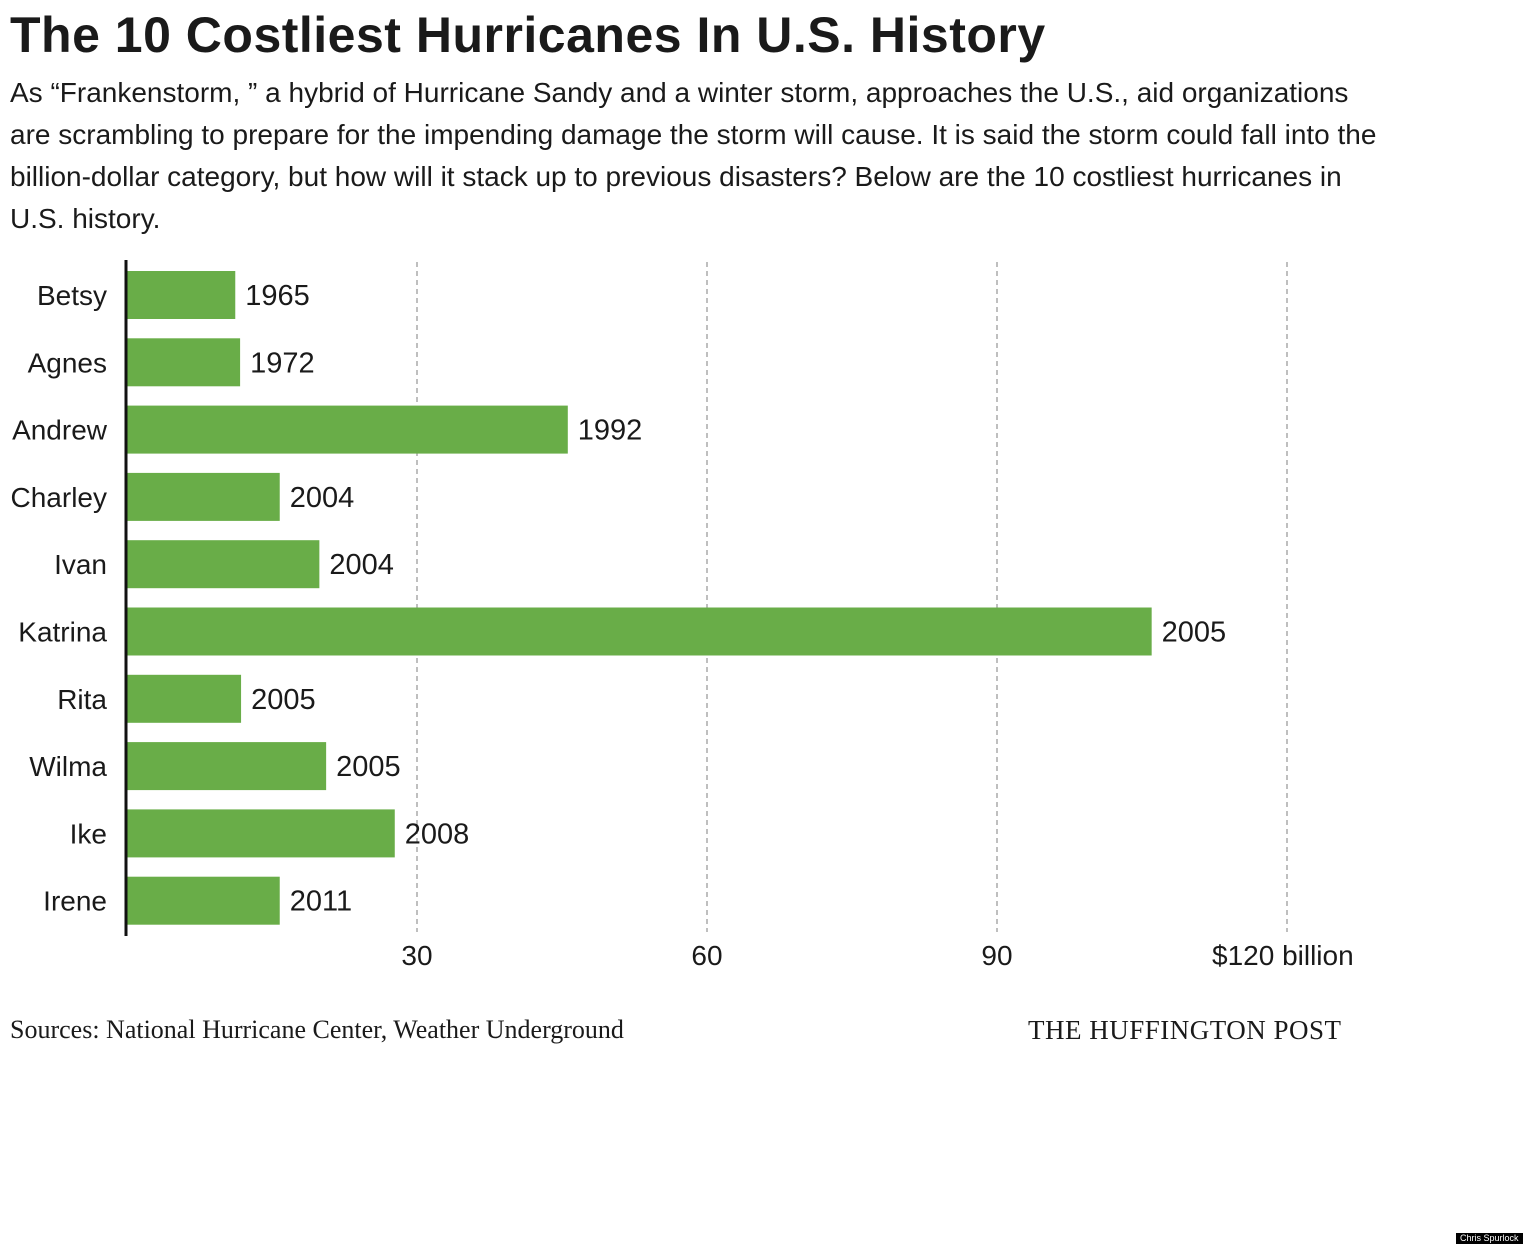  I want to click on bar-irene, so click(203, 900).